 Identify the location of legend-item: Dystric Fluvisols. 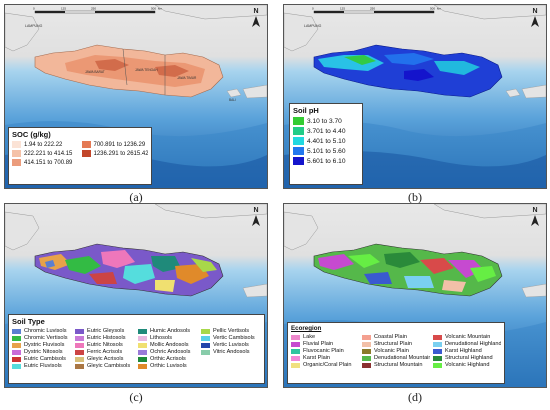
(42, 345).